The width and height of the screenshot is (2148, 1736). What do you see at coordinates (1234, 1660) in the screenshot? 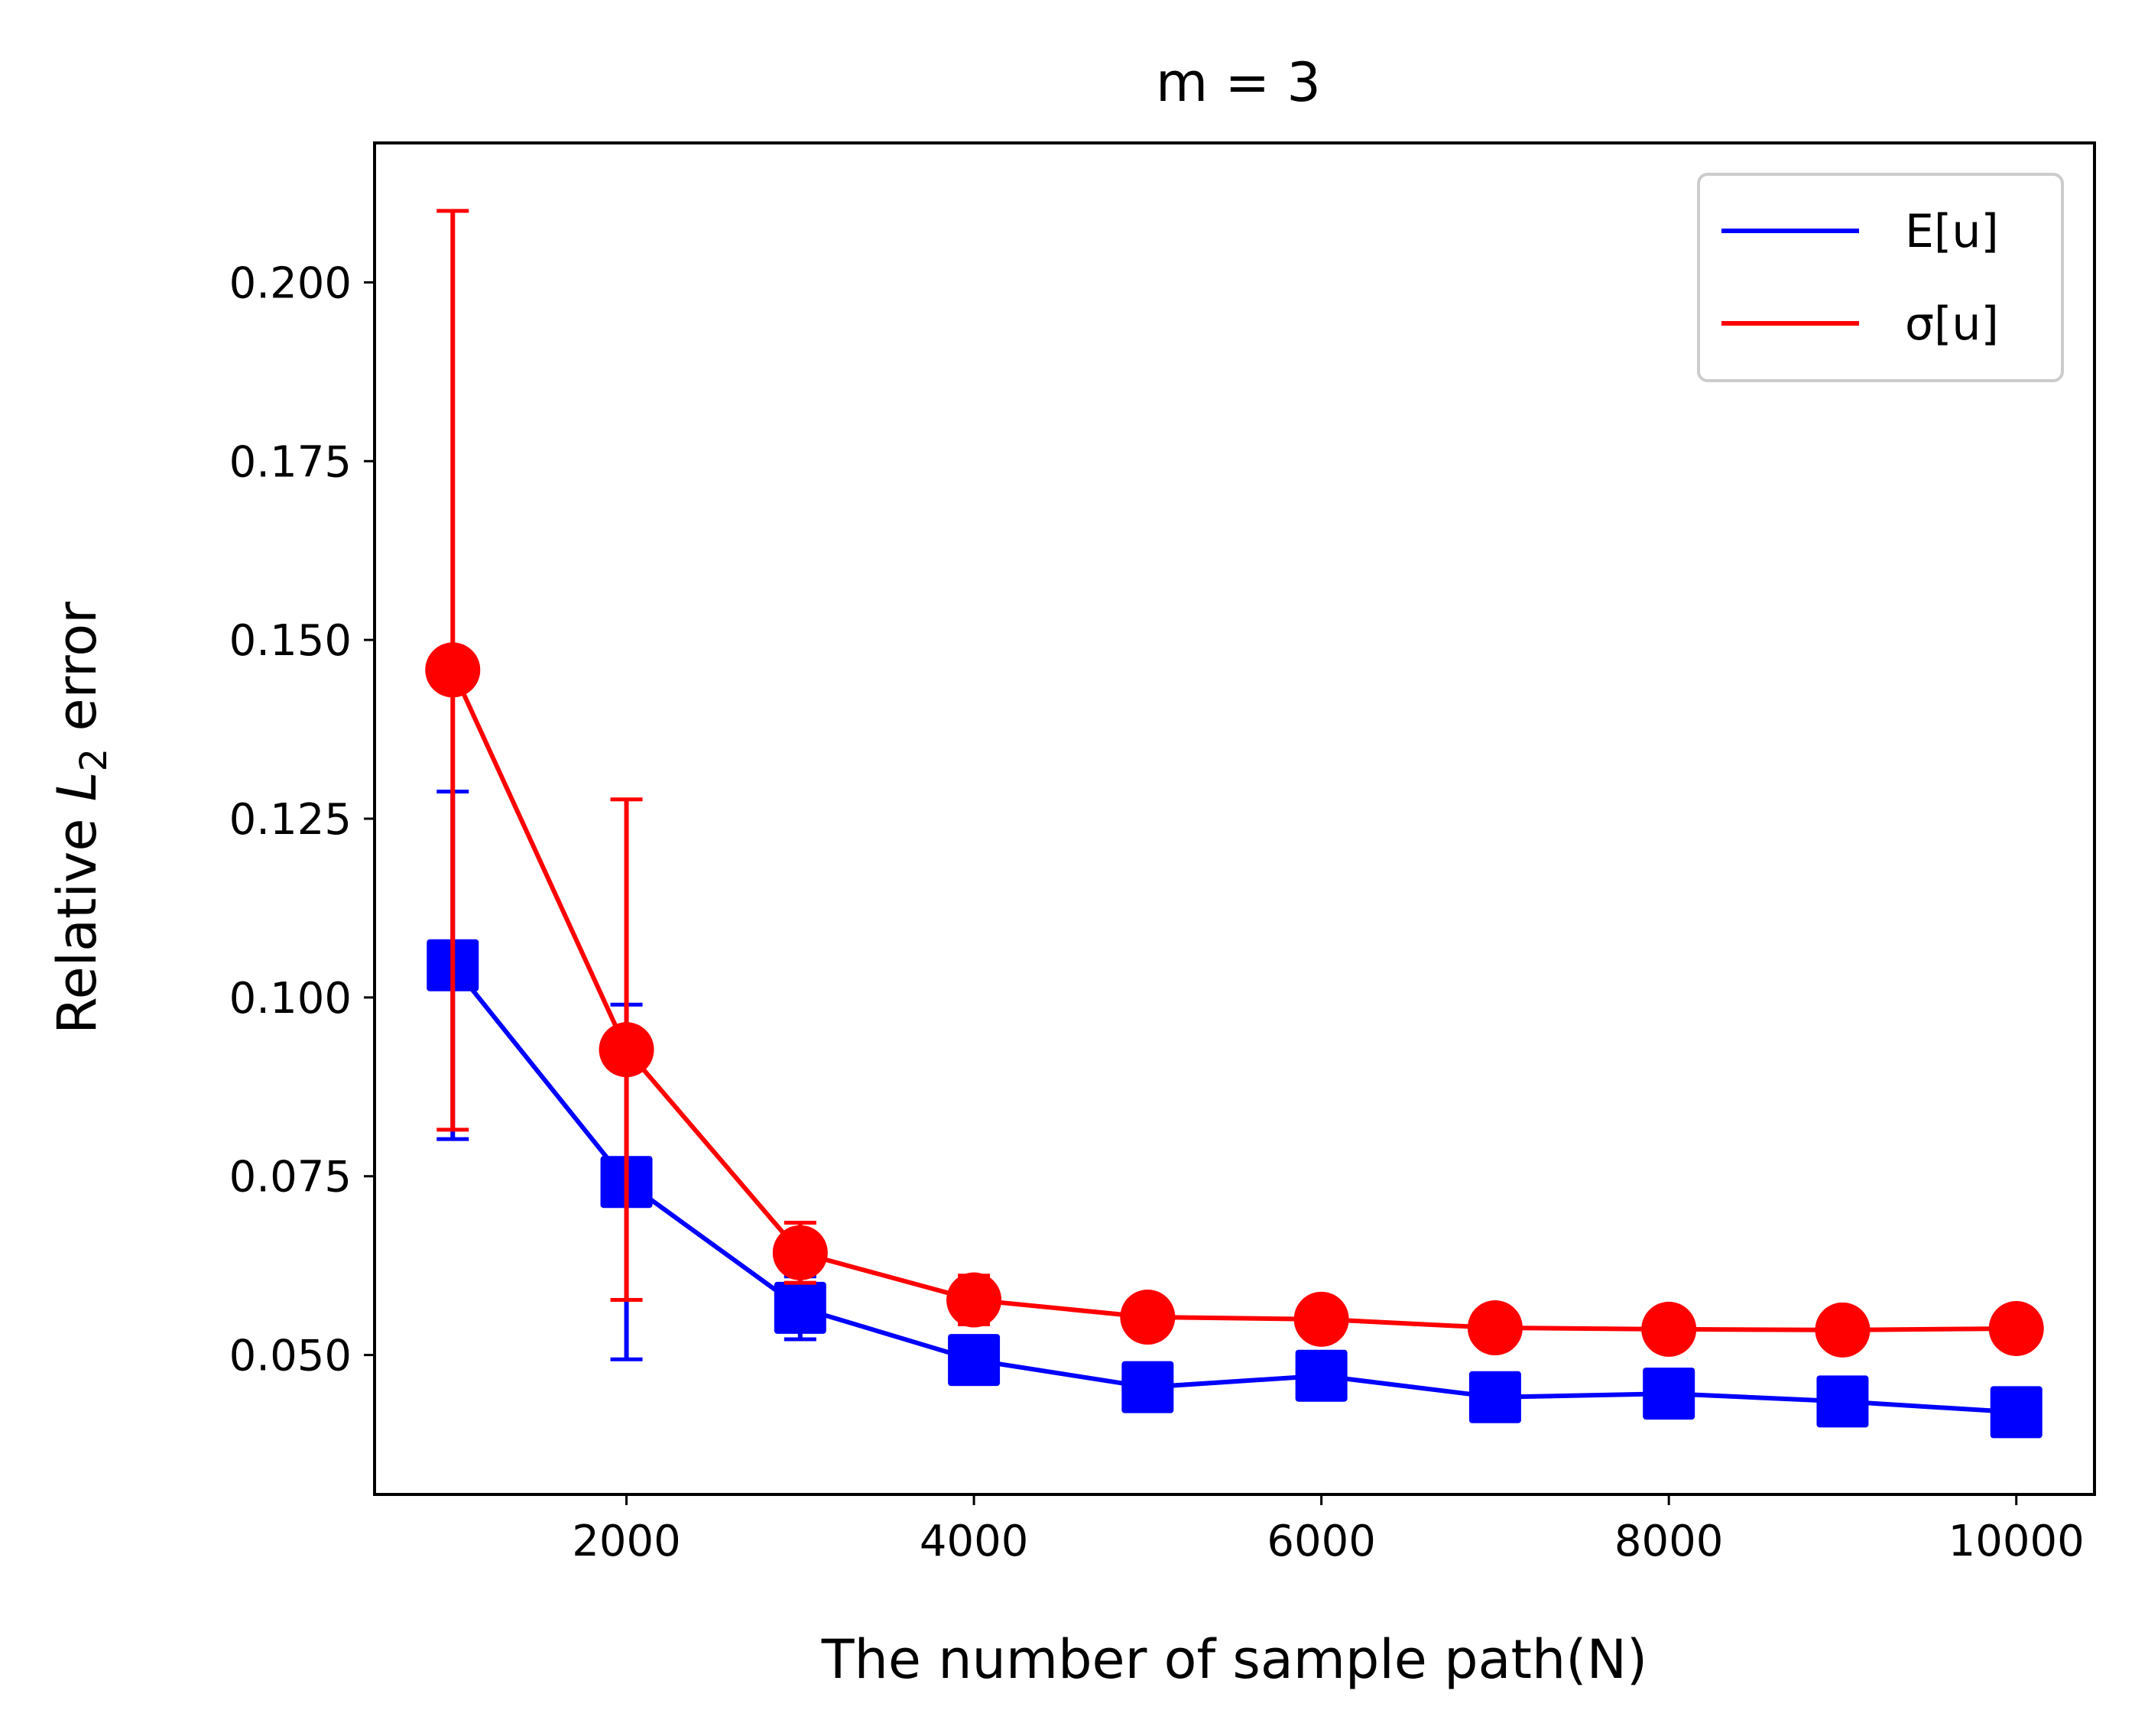
I see `x-axis-label: The number of sample path(N)` at bounding box center [1234, 1660].